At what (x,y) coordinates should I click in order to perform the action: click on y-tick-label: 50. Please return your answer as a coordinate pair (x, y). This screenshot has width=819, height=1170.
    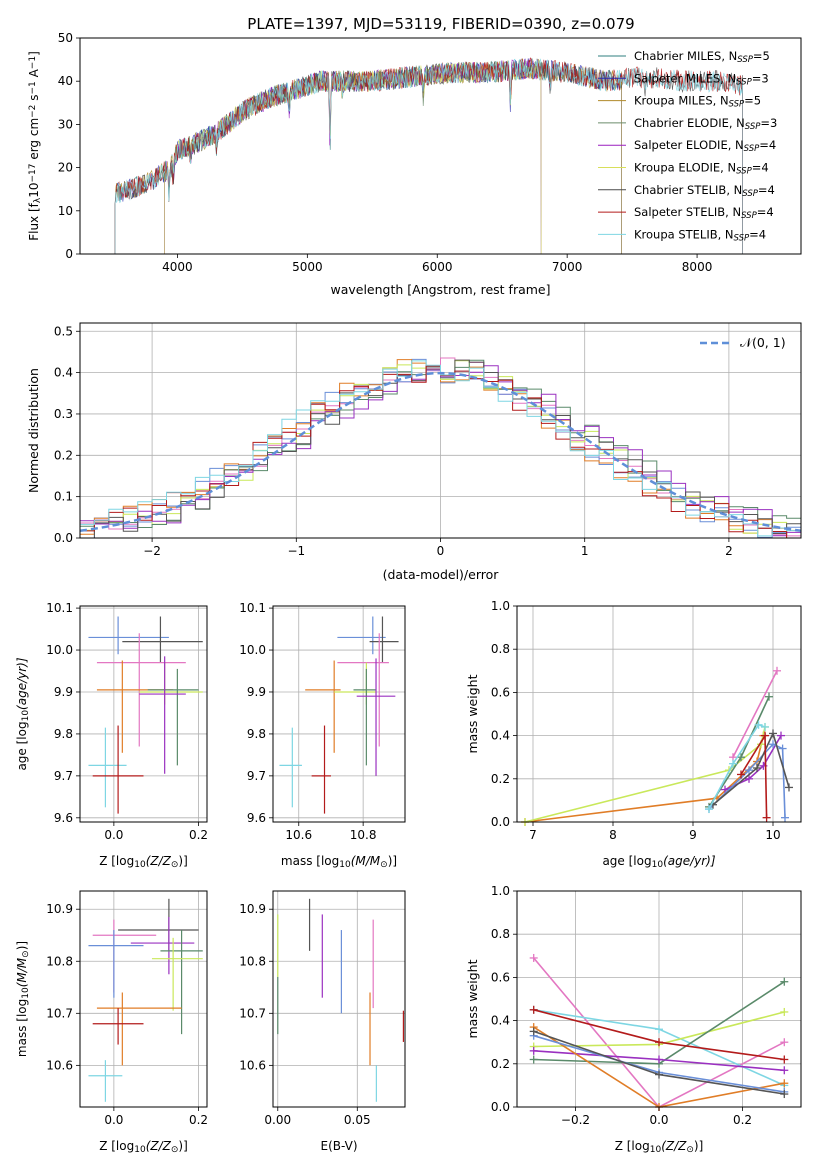
    Looking at the image, I should click on (65, 38).